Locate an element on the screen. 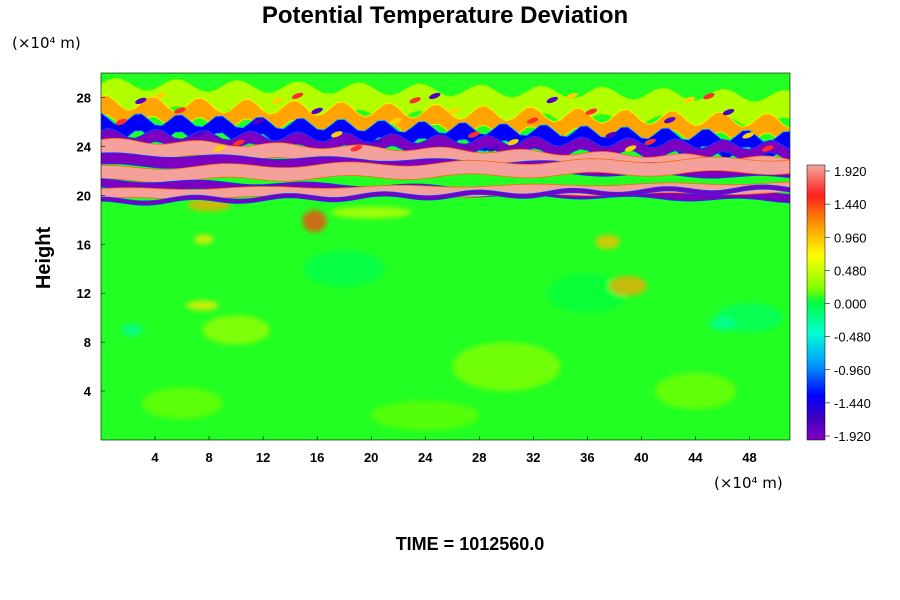 The width and height of the screenshot is (900, 600). x-tick-label: 40 is located at coordinates (641, 457).